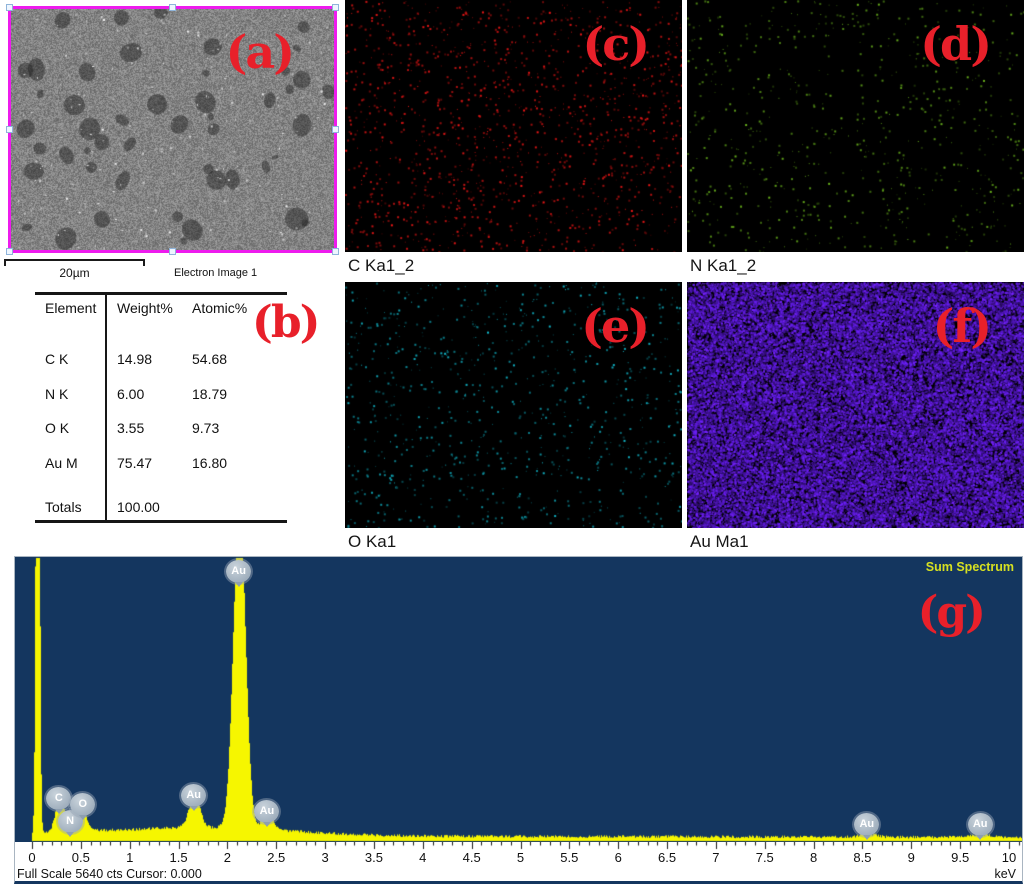  Describe the element at coordinates (372, 541) in the screenshot. I see `map-label: O Ka1` at that location.